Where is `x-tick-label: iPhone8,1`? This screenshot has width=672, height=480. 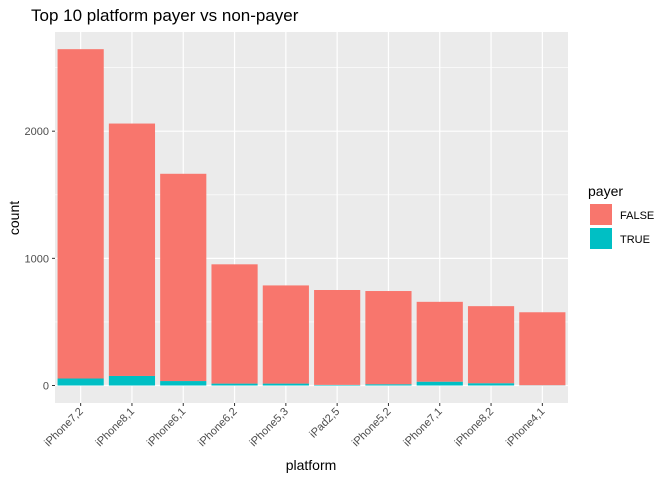
x-tick-label: iPhone8,1 is located at coordinates (116, 428).